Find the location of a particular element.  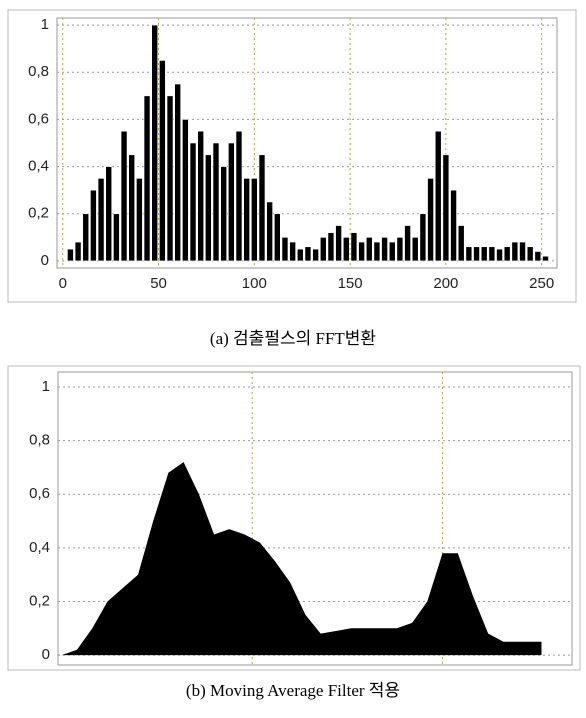

x-tick-label: 50 is located at coordinates (158, 283).